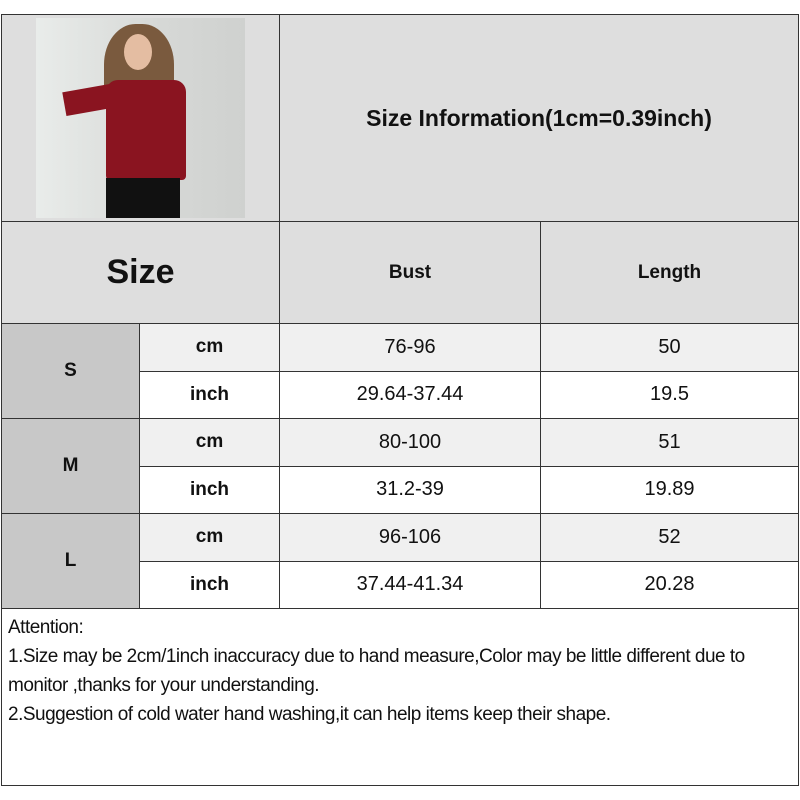 This screenshot has height=800, width=800. Describe the element at coordinates (146, 130) in the screenshot. I see `red-top-garment` at that location.